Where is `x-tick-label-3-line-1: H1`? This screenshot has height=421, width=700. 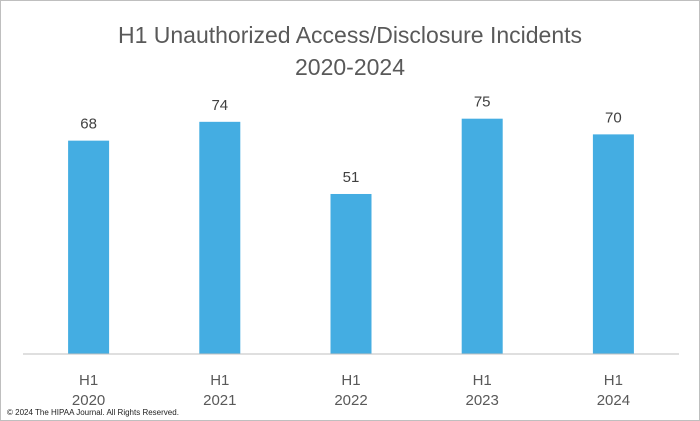
x-tick-label-3-line-1: H1 is located at coordinates (482, 380).